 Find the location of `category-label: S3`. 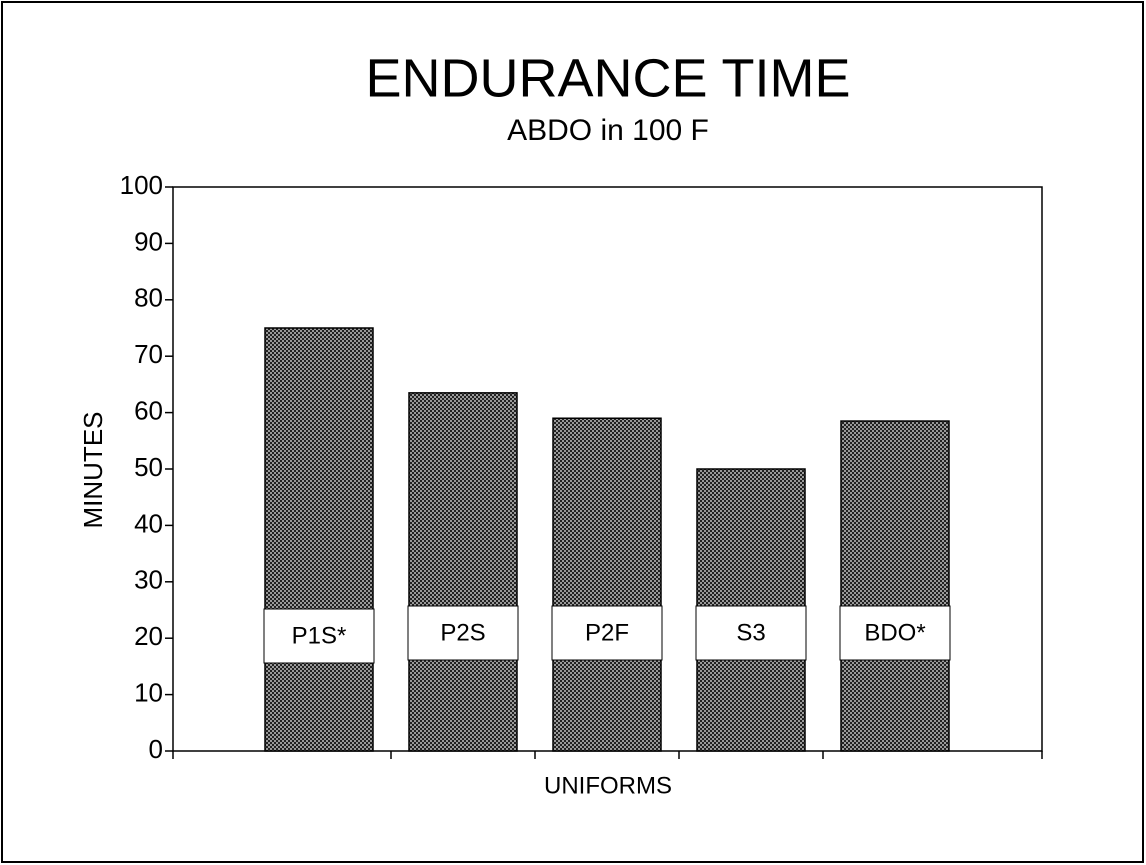

category-label: S3 is located at coordinates (750, 632).